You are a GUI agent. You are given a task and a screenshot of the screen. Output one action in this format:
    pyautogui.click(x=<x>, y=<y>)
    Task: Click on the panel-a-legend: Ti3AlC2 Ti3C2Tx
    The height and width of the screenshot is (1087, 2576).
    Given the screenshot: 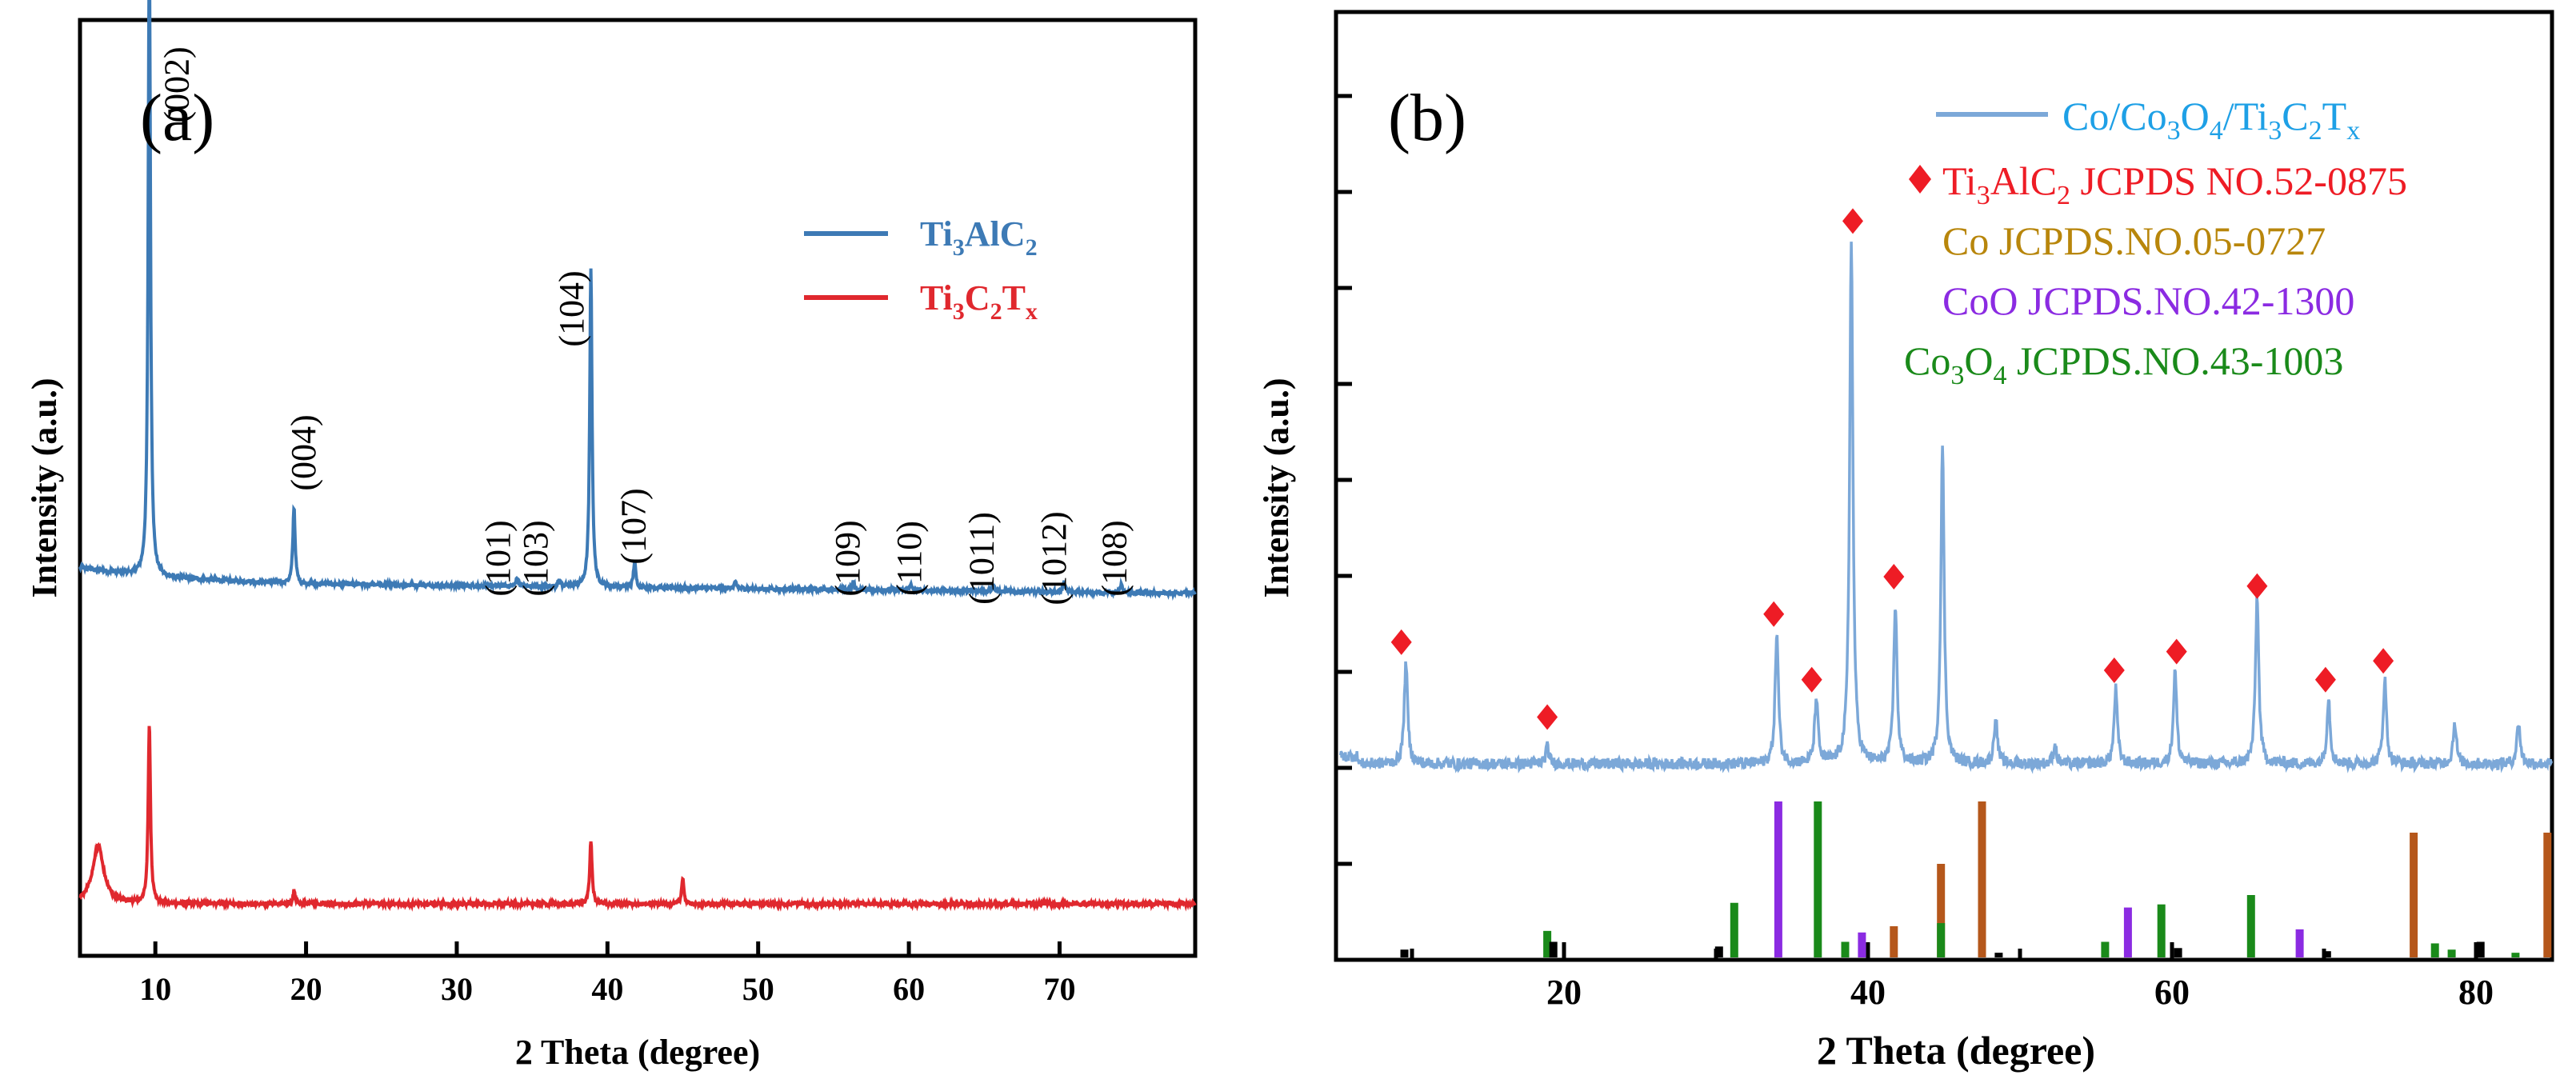 What is the action you would take?
    pyautogui.click(x=921, y=269)
    